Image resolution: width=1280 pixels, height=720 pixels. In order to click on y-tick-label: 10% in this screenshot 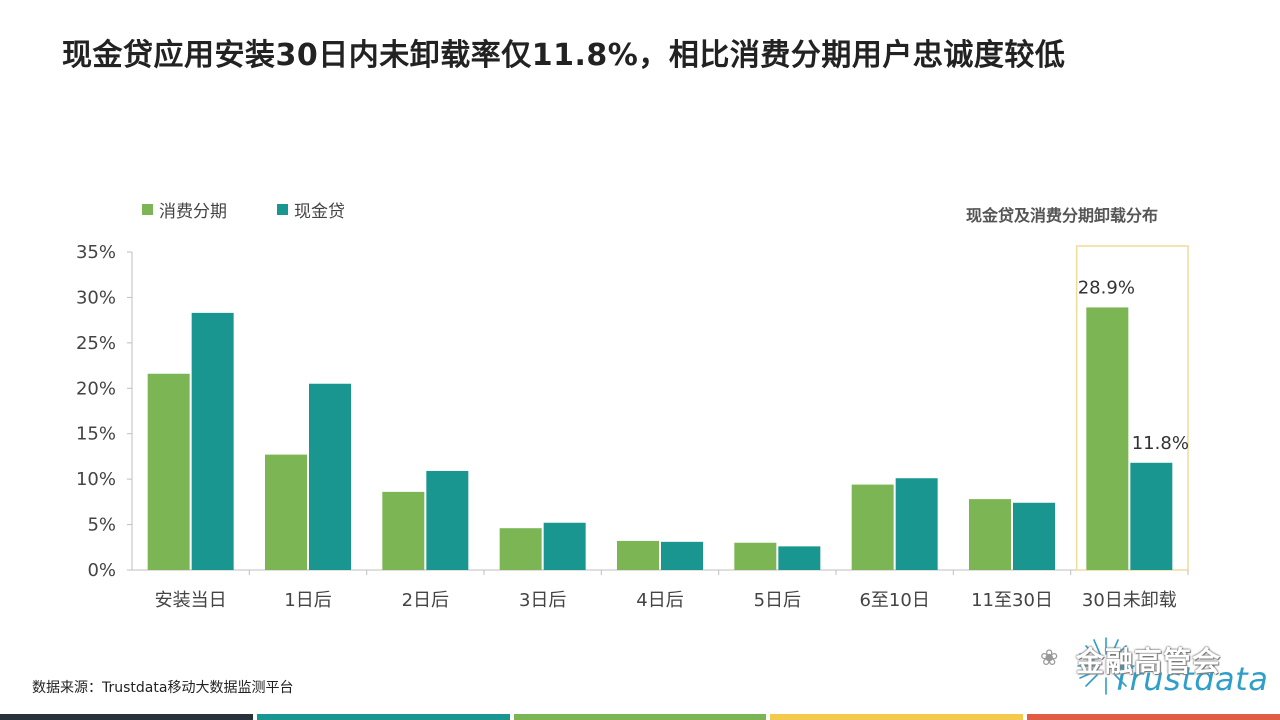, I will do `click(96, 479)`.